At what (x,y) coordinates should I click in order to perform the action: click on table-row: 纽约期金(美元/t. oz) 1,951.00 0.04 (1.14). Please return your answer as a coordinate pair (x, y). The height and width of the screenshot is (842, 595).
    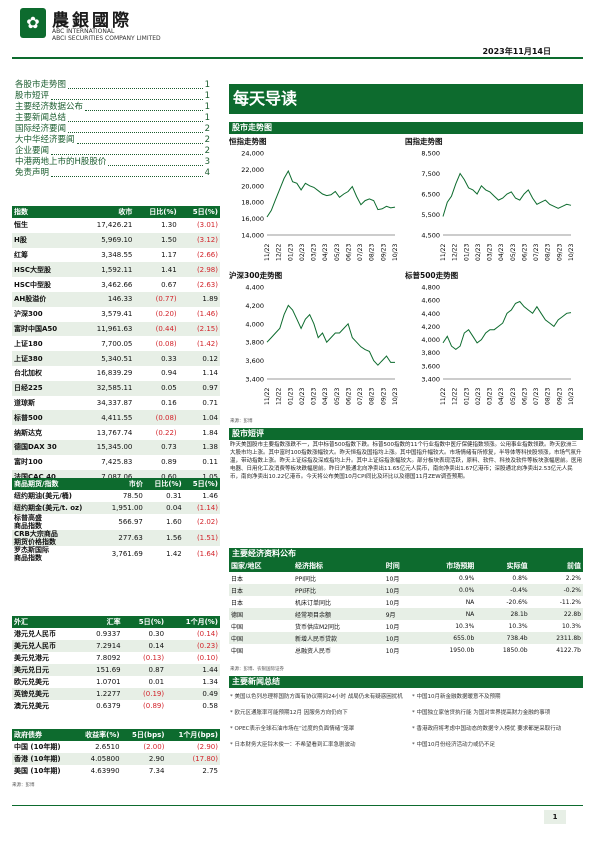
    Looking at the image, I should click on (116, 508).